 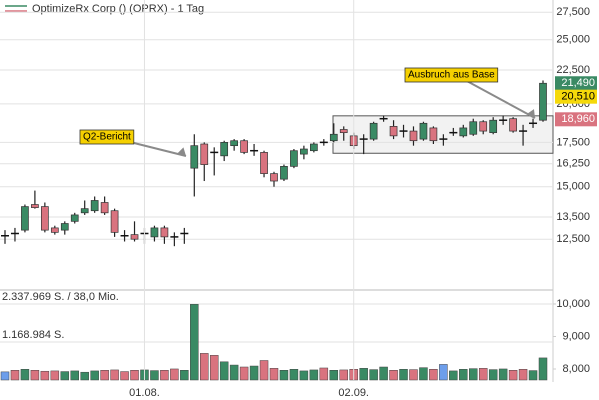 What do you see at coordinates (118, 9) in the screenshot?
I see `chart-title: OptimizeRx Corp () (OPRX) - 1 Tag` at bounding box center [118, 9].